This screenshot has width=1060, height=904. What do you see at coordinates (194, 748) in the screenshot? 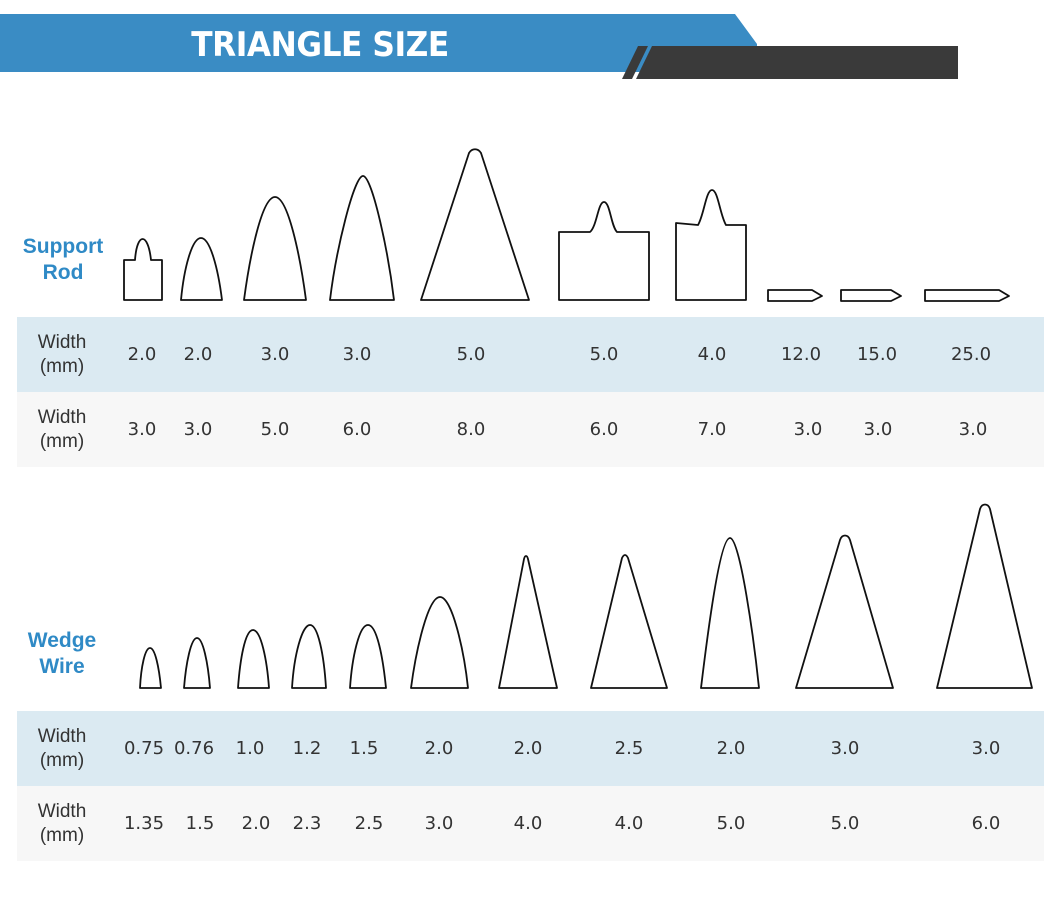
I see `width-value: 0.76` at bounding box center [194, 748].